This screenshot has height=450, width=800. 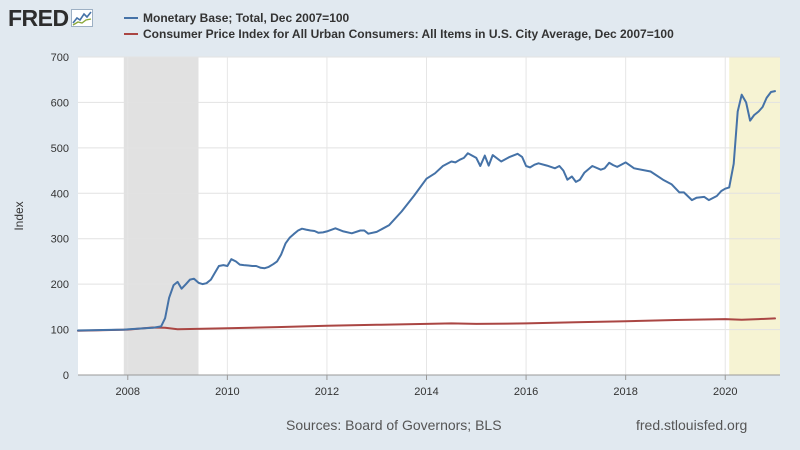 I want to click on y-tick-label: 200, so click(x=60, y=285).